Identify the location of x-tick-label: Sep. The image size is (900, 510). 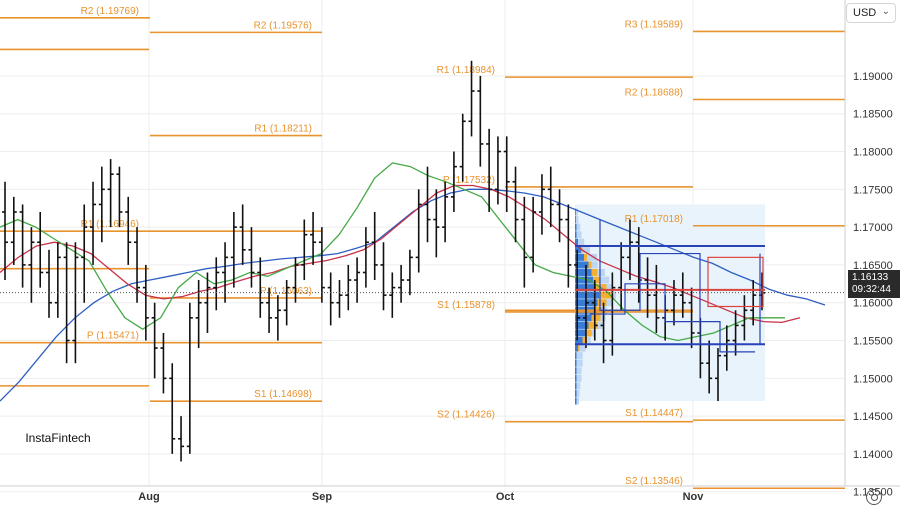
(322, 497).